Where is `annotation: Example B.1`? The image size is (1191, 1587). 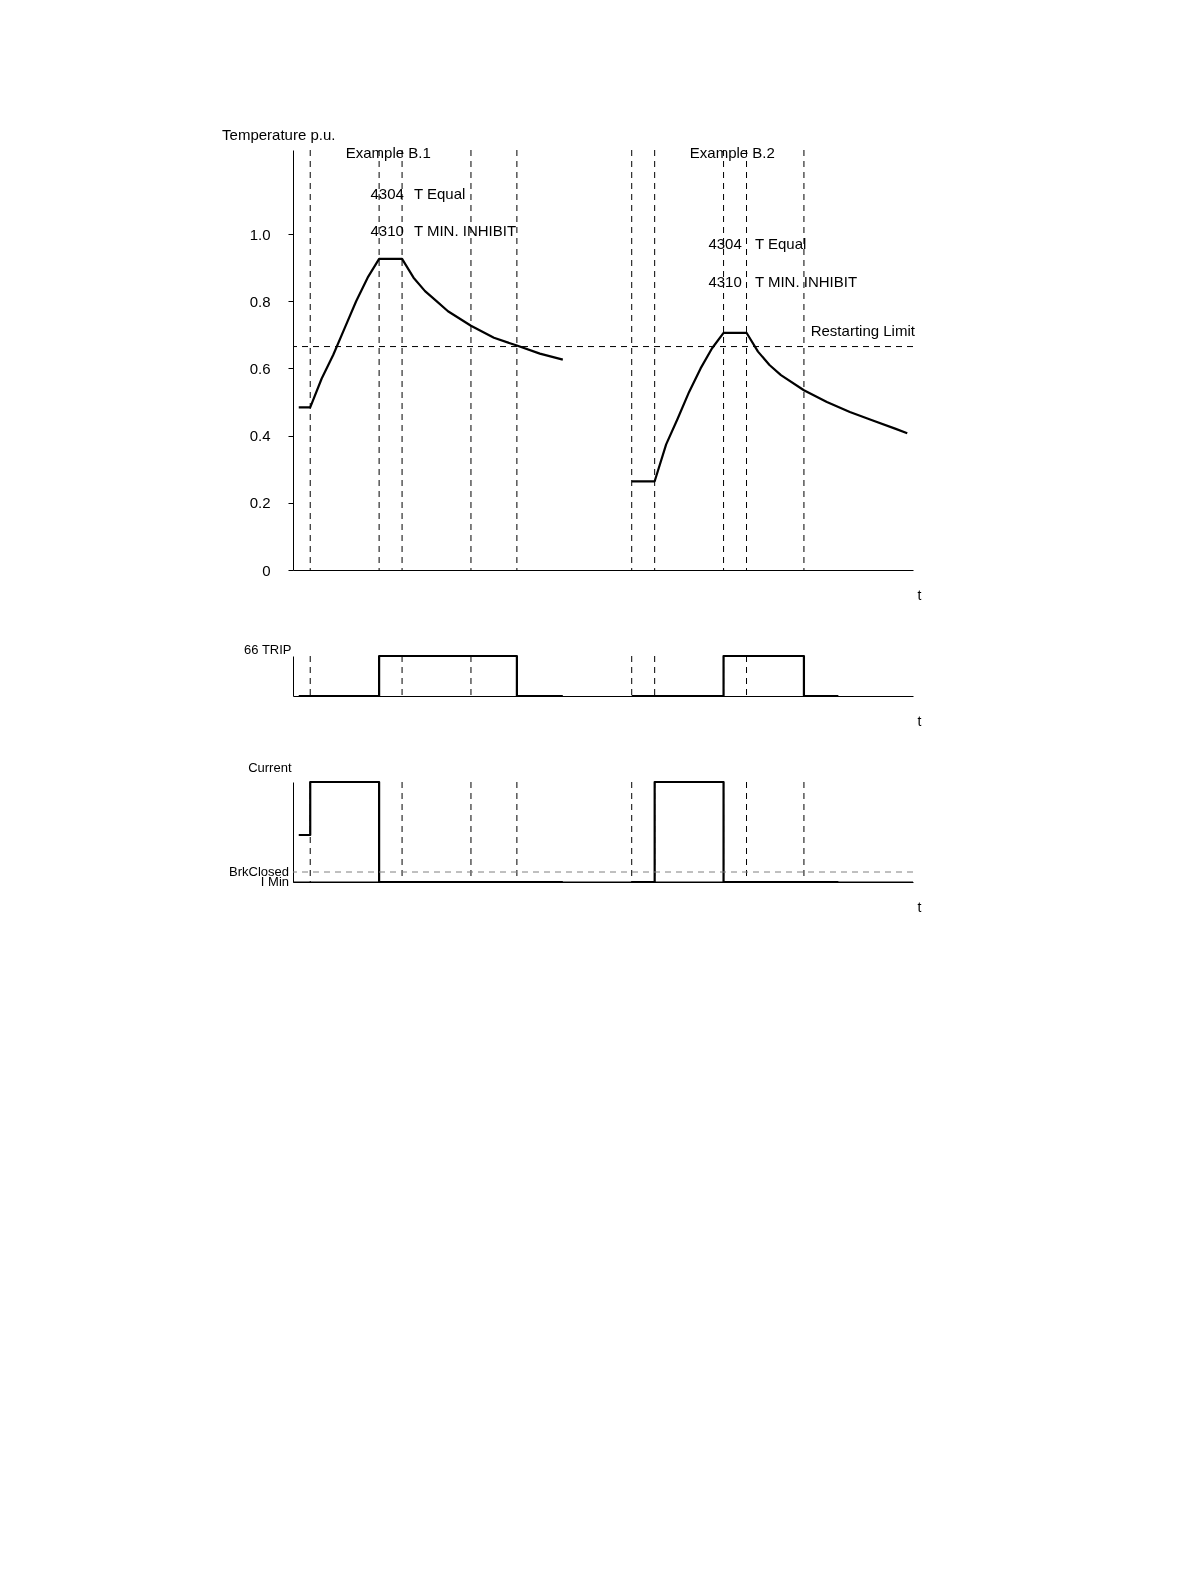
annotation: Example B.1 is located at coordinates (388, 153).